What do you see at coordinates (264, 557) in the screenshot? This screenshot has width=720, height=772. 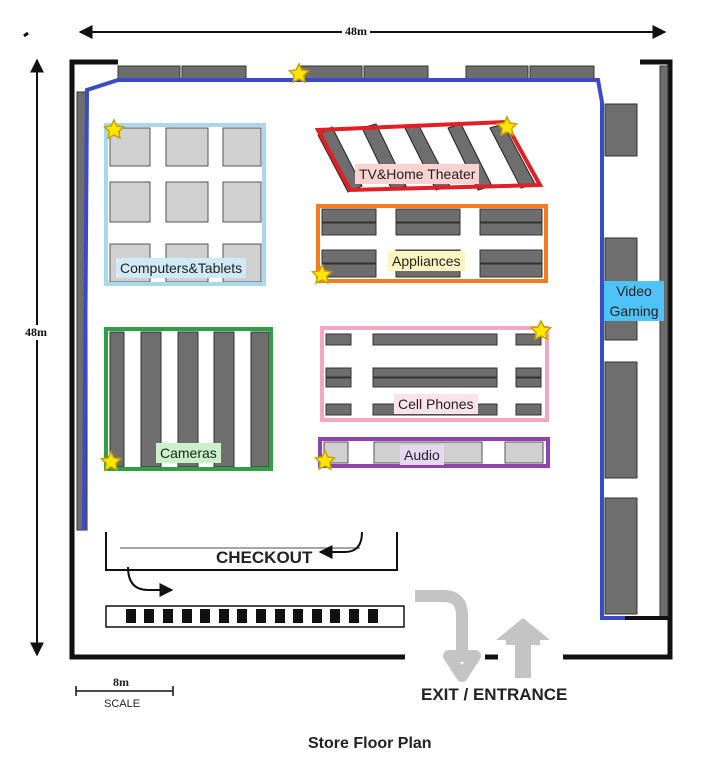 I see `checkout-label: CHECKOUT` at bounding box center [264, 557].